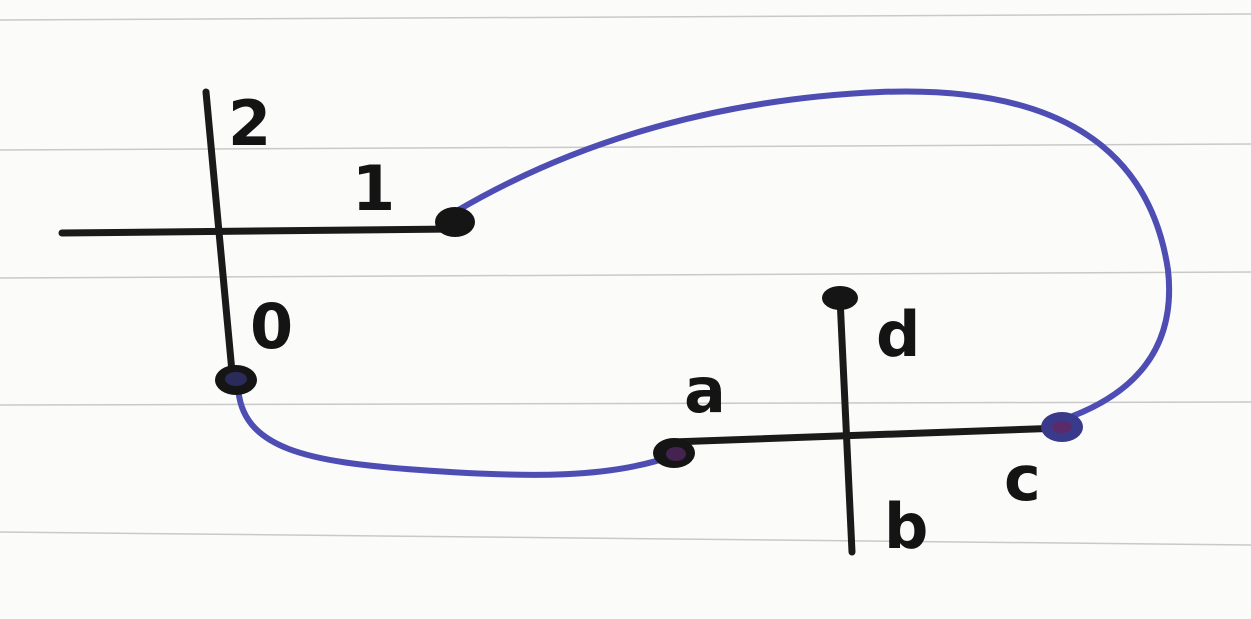 The height and width of the screenshot is (619, 1251). I want to click on terminal-1-dot, so click(455, 222).